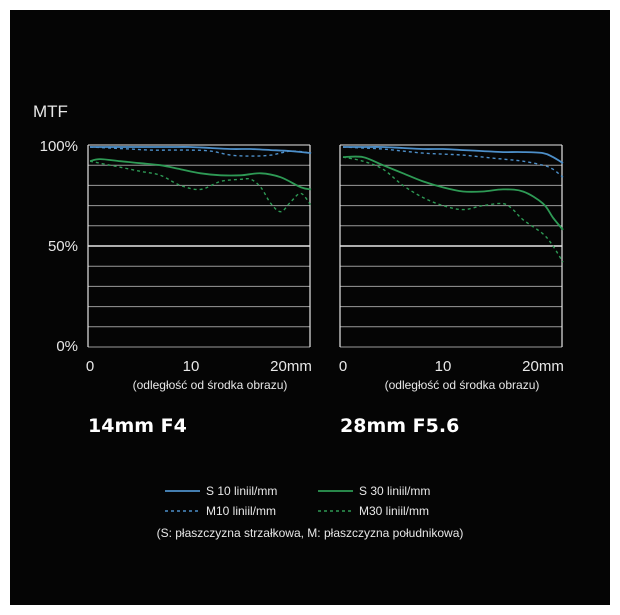  What do you see at coordinates (394, 511) in the screenshot?
I see `legend-label-m30: M30 liniil/mm` at bounding box center [394, 511].